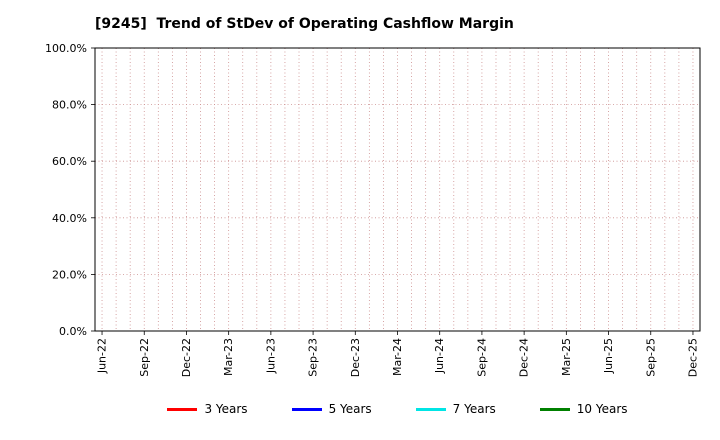 This screenshot has width=720, height=440. I want to click on x-tick-label: Jun-23, so click(270, 356).